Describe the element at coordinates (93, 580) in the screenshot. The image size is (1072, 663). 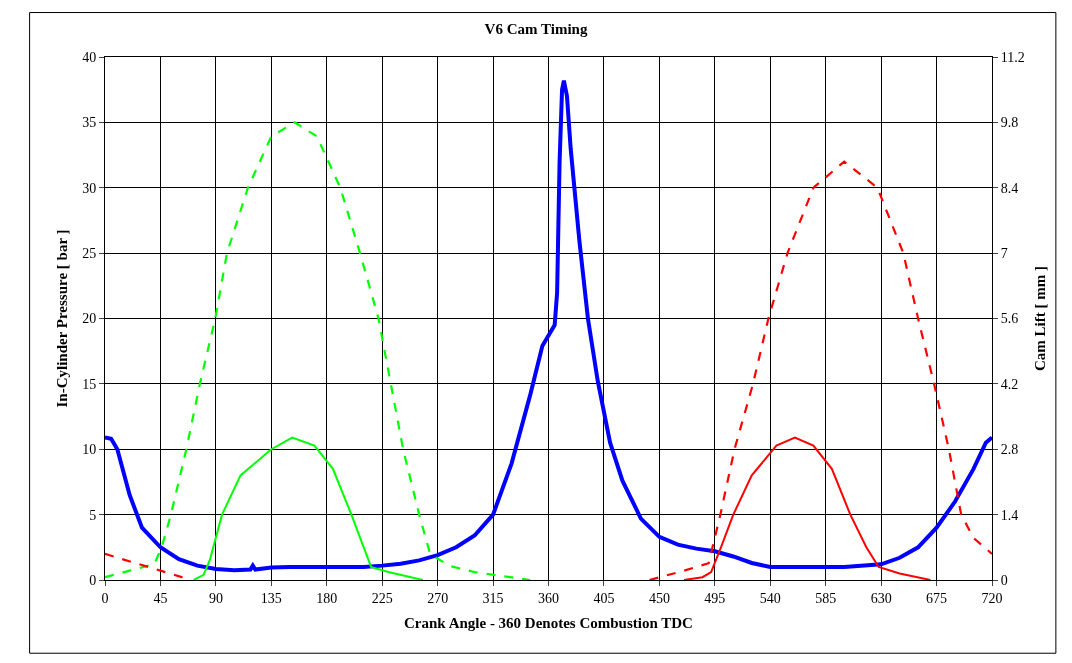
I see `y-tick-label: 0` at that location.